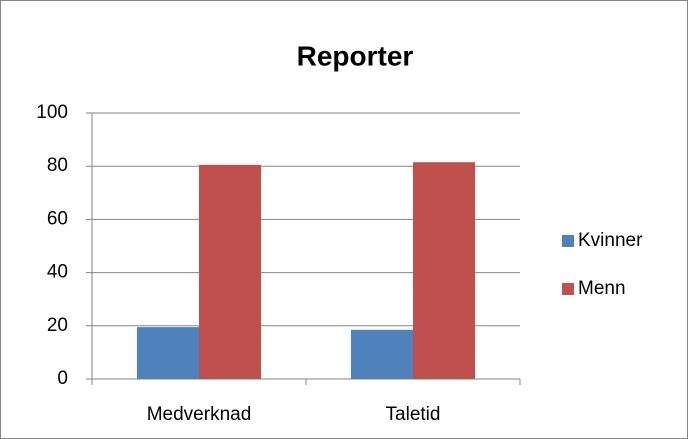 The image size is (688, 439). I want to click on y-tick-label: 40, so click(57, 272).